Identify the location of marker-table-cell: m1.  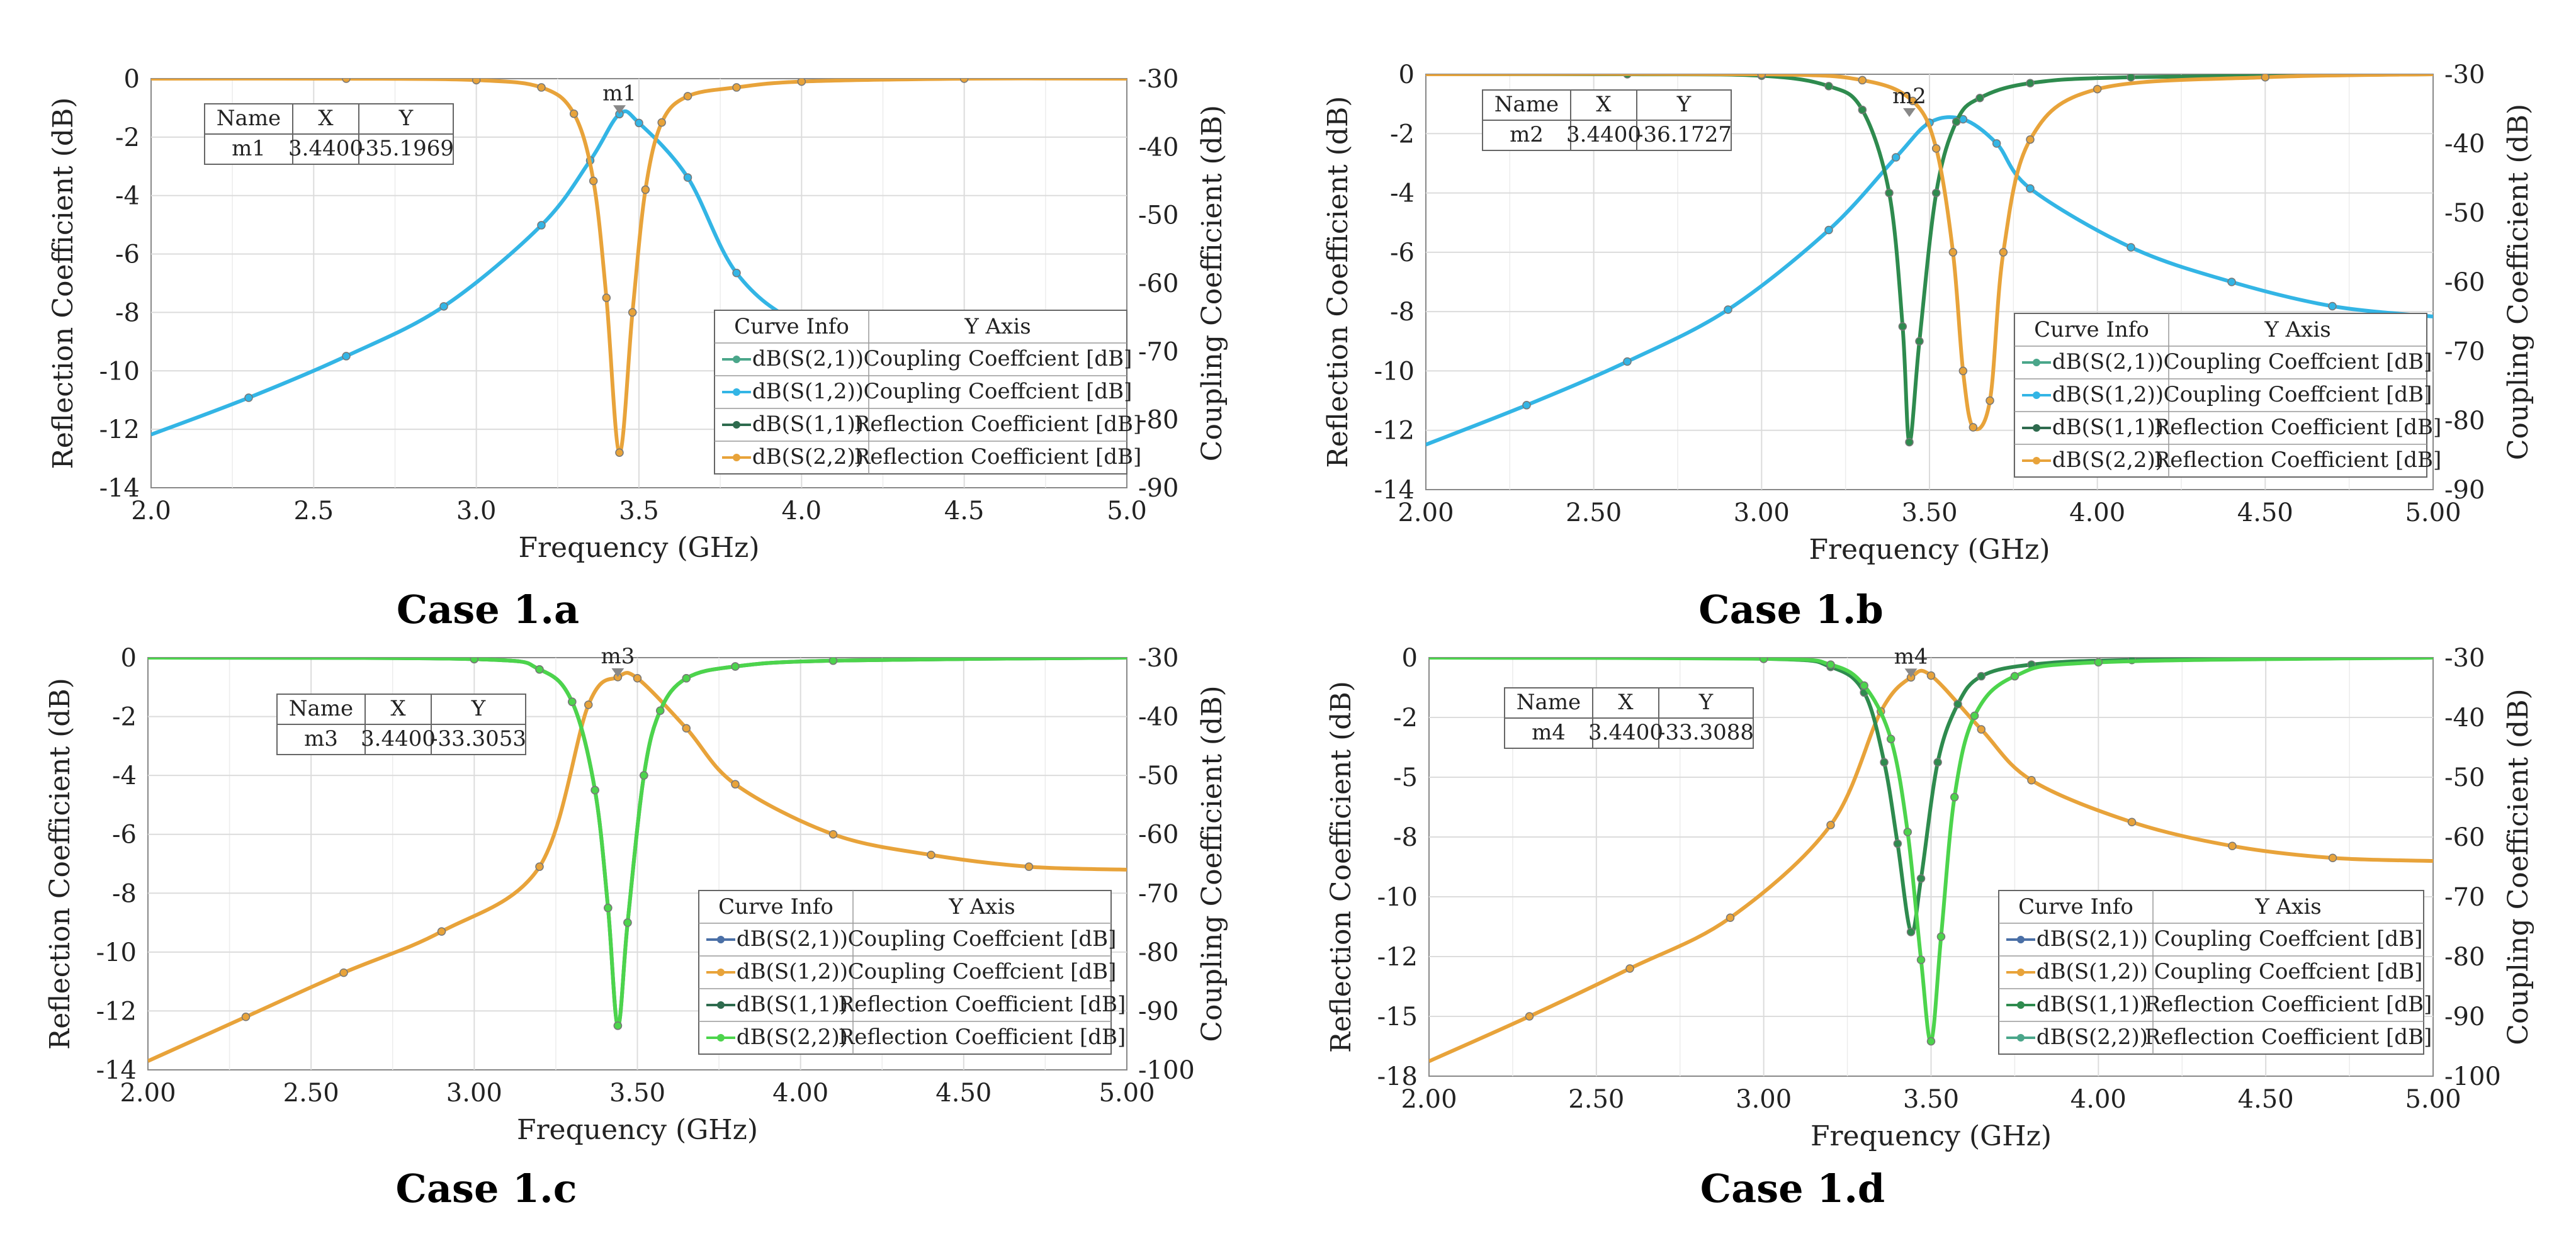
(249, 148).